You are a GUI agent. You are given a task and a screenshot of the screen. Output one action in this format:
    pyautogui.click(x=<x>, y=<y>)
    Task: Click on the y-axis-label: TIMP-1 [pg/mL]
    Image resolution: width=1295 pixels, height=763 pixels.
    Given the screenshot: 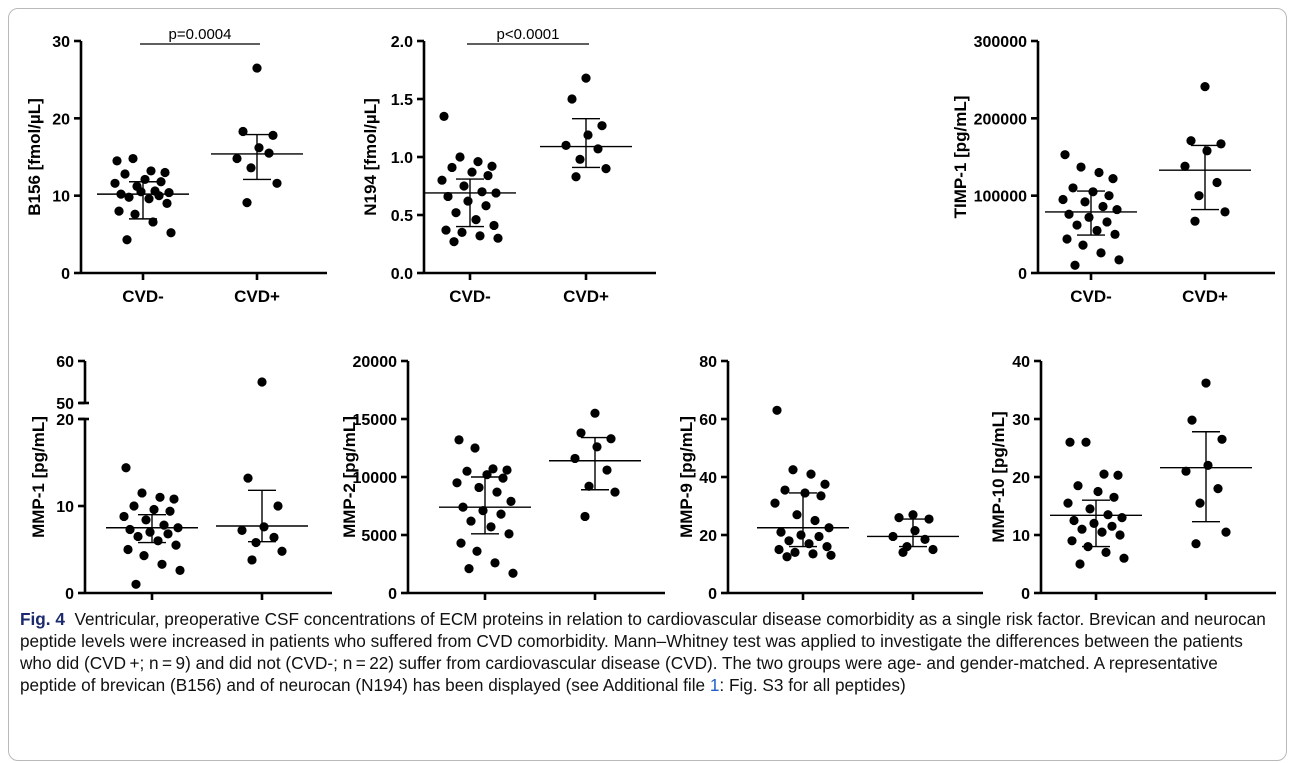 What is the action you would take?
    pyautogui.click(x=960, y=157)
    